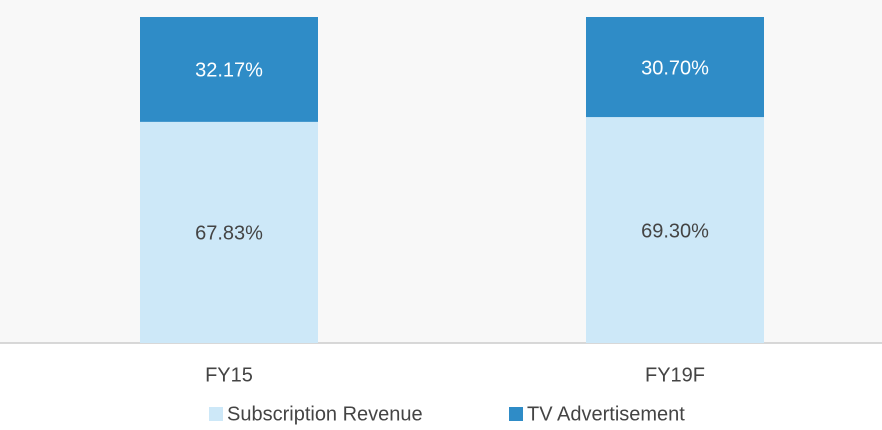  Describe the element at coordinates (325, 414) in the screenshot. I see `legend-label: Subscription Revenue` at that location.